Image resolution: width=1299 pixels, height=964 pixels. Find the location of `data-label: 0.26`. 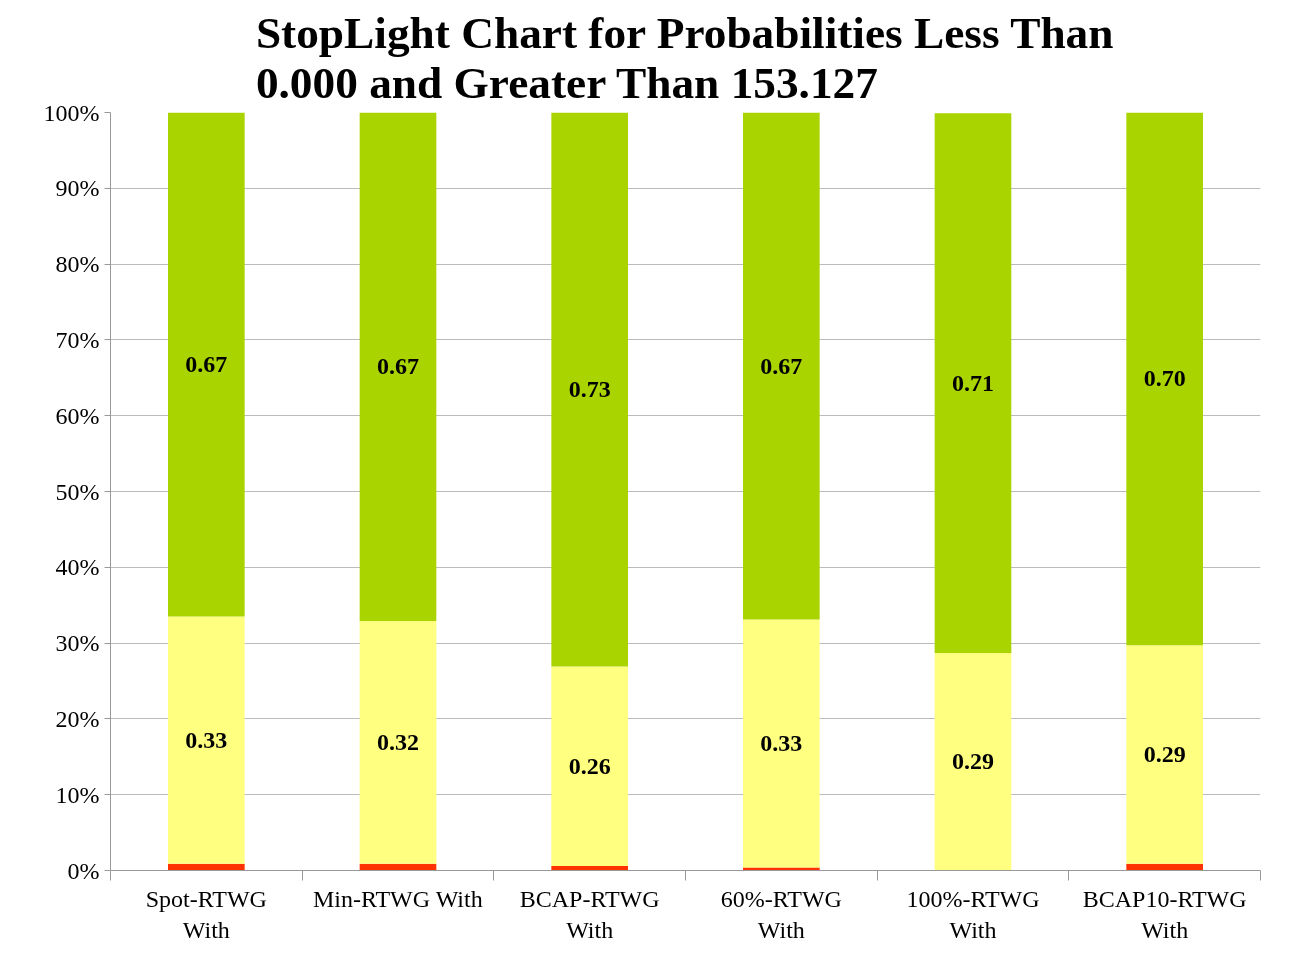

data-label: 0.26 is located at coordinates (589, 765).